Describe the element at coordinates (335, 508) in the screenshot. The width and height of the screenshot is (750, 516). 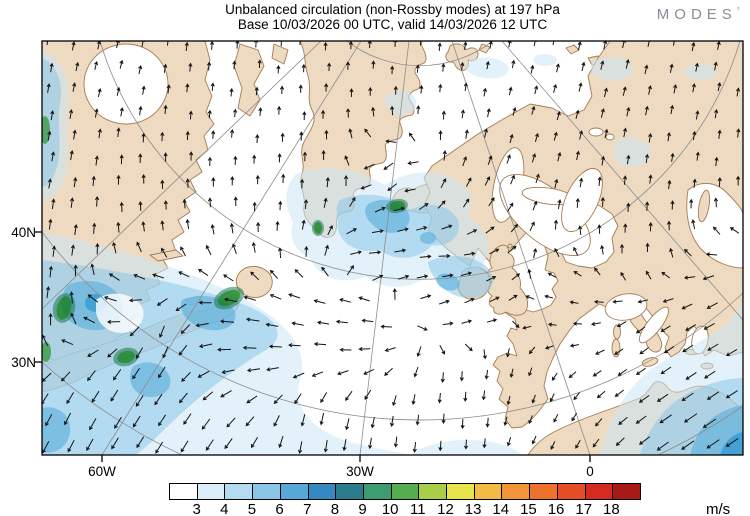
I see `colorbar-tick: 8` at that location.